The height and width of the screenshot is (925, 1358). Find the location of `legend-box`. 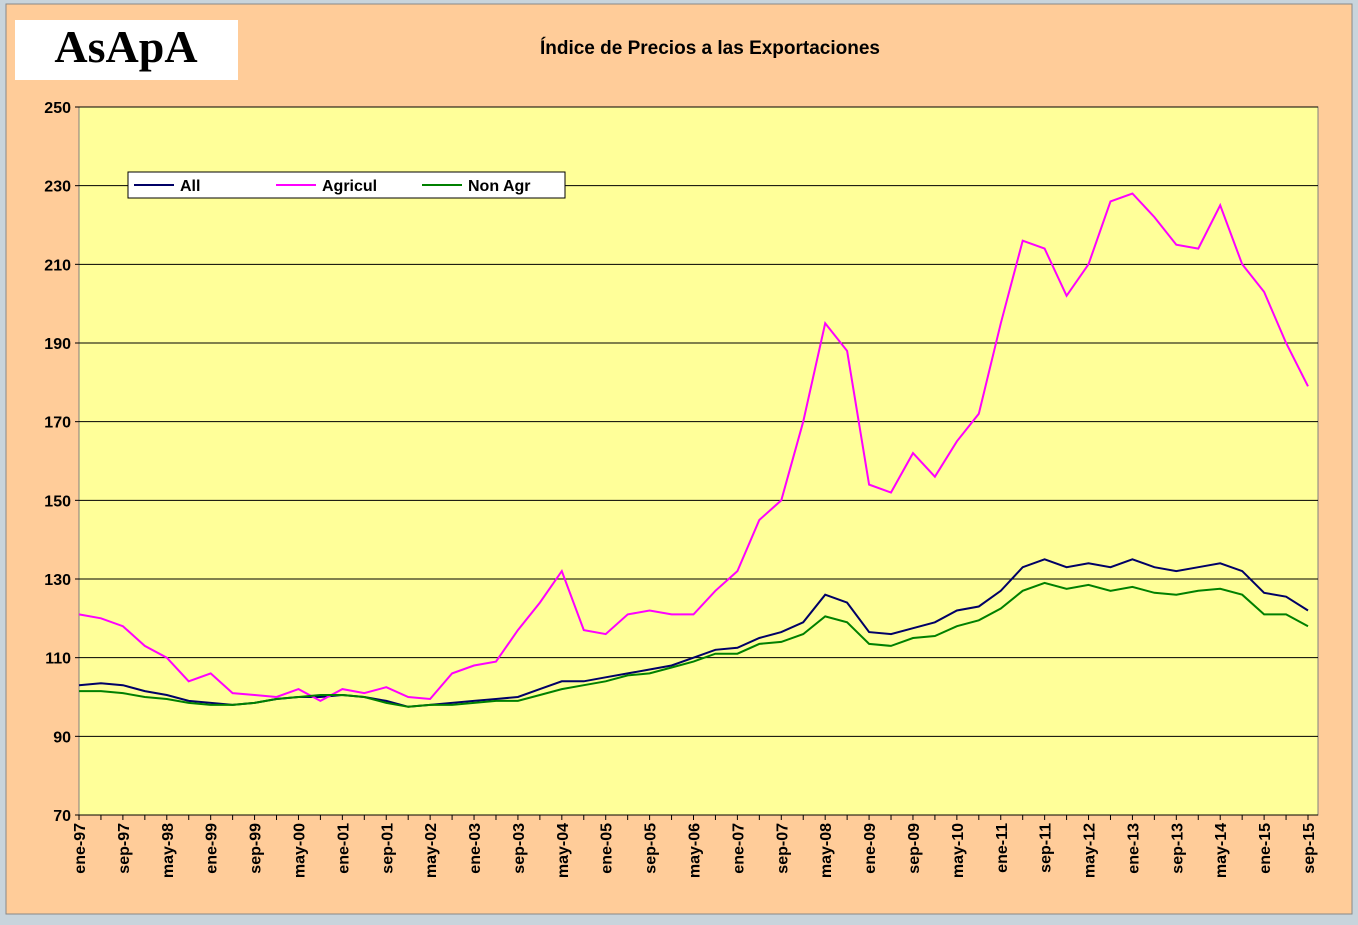

legend-box is located at coordinates (346, 185).